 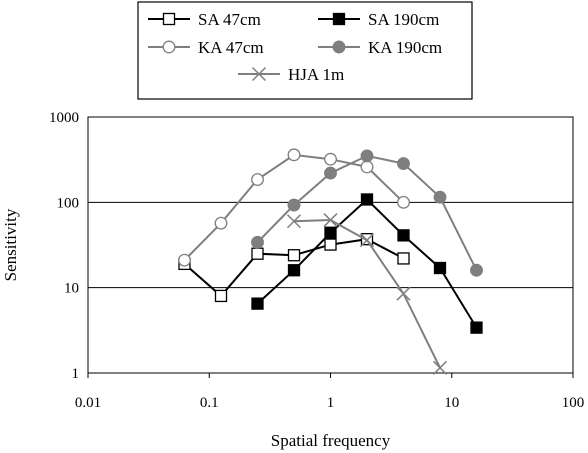 I want to click on legend-label: KA 190cm, so click(x=405, y=47).